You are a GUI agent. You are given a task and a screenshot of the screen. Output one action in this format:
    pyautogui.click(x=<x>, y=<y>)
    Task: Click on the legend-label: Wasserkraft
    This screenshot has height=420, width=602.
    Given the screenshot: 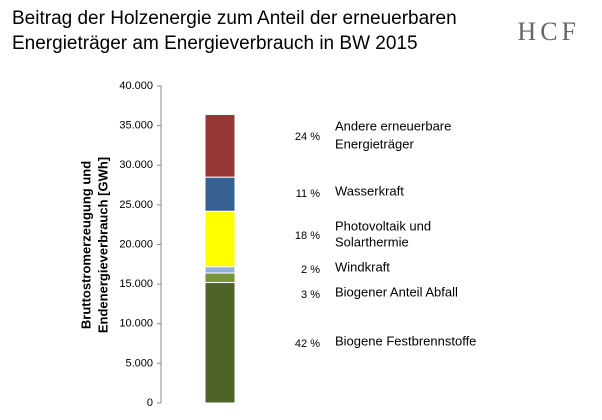 What is the action you would take?
    pyautogui.click(x=369, y=190)
    